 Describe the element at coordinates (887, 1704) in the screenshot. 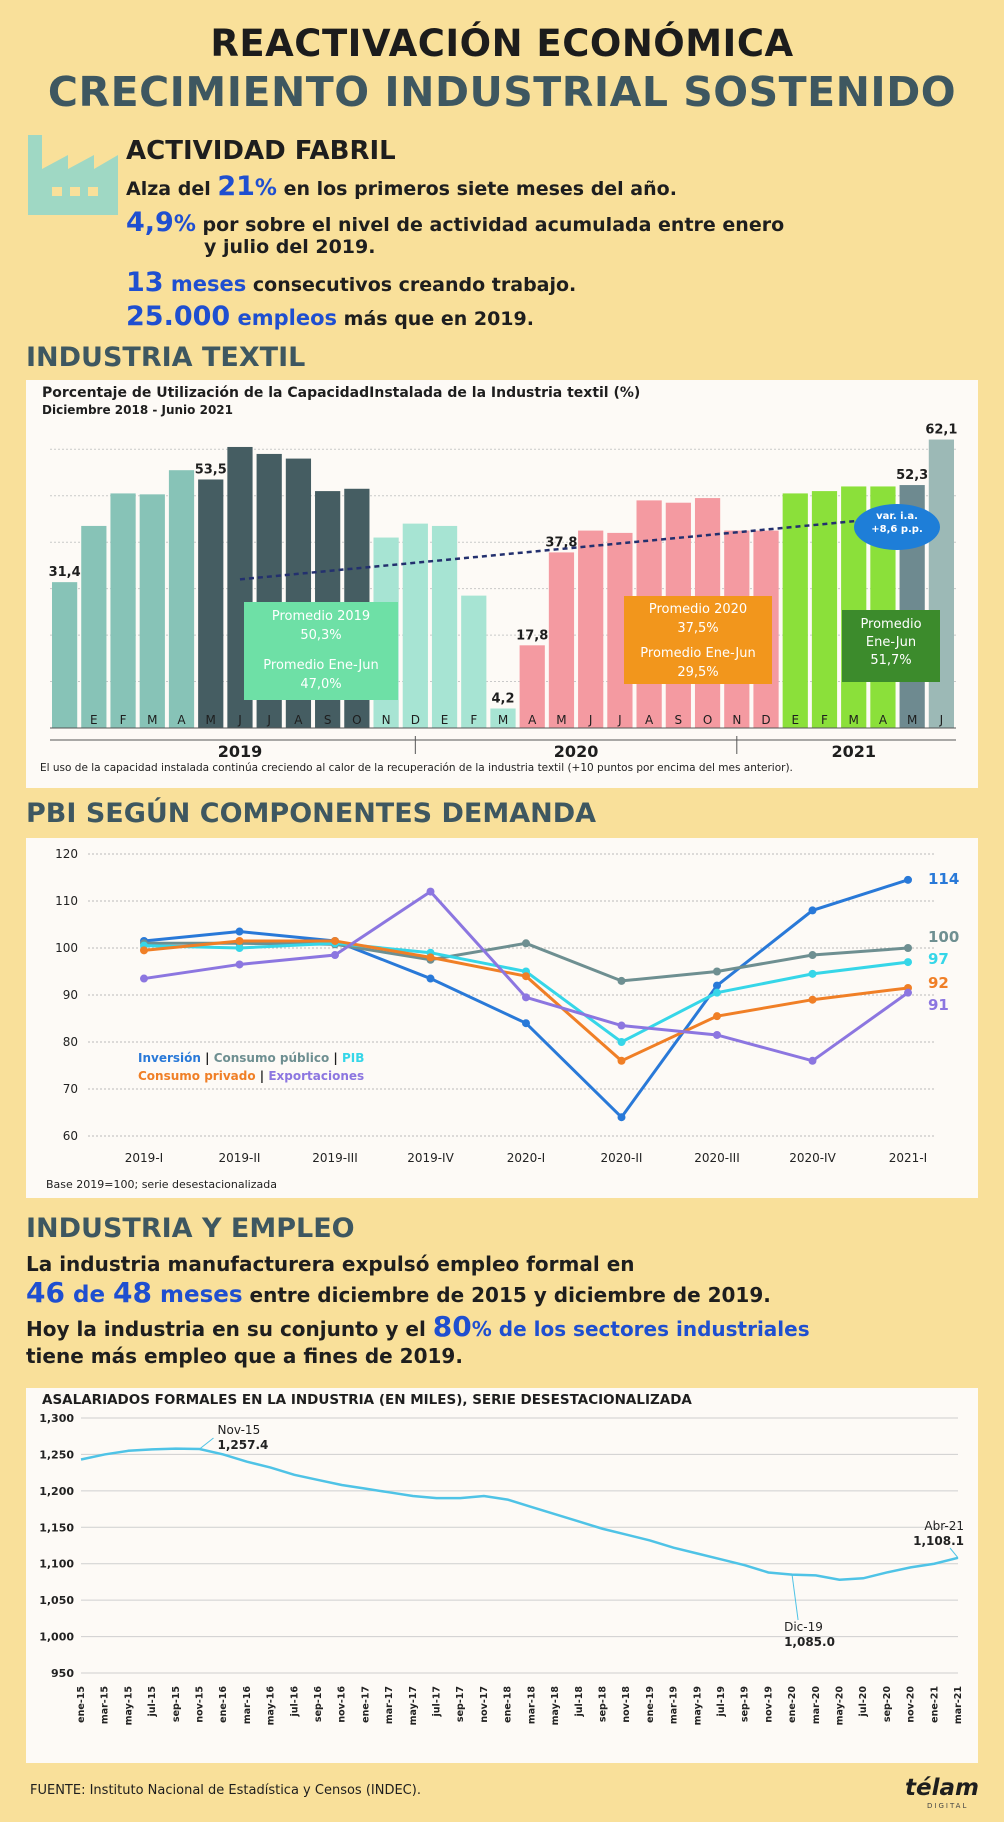

I see `emp-x-tick: sep-20` at that location.